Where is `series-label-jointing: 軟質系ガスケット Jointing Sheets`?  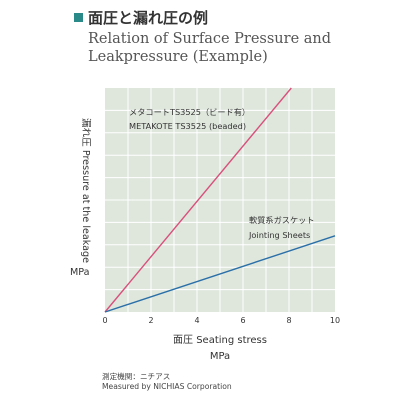
series-label-jointing: 軟質系ガスケット Jointing Sheets is located at coordinates (281, 227).